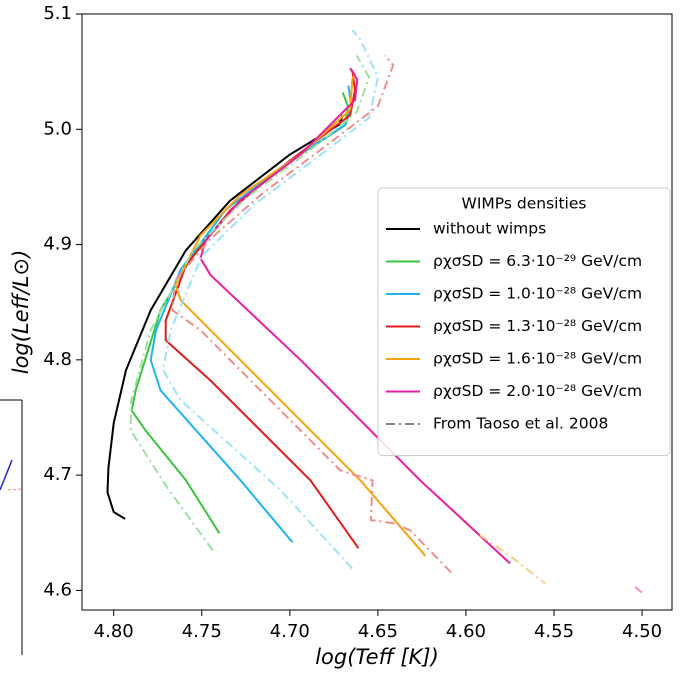 This screenshot has height=676, width=683. What do you see at coordinates (57, 13) in the screenshot?
I see `y-tick-label: 5.1` at bounding box center [57, 13].